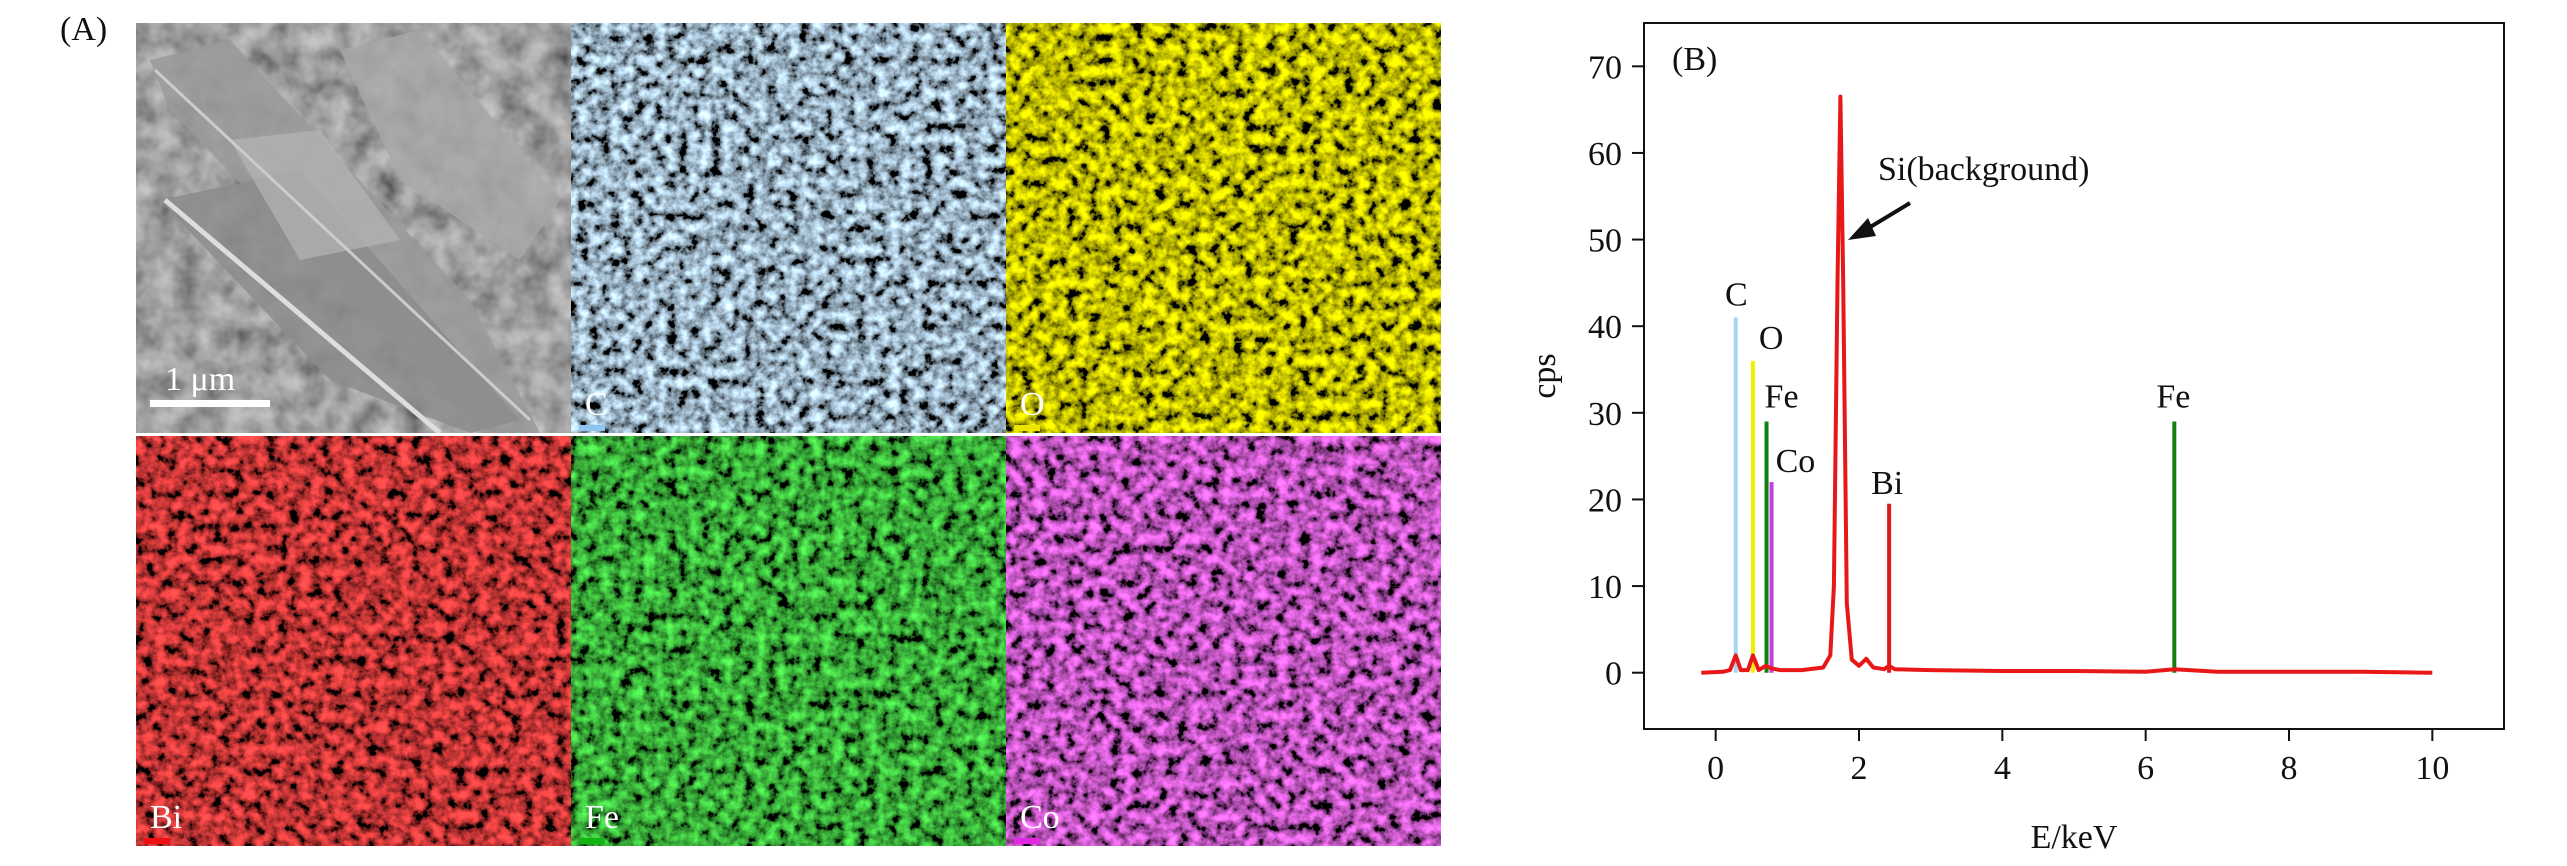  Describe the element at coordinates (166, 817) in the screenshot. I see `map-label: Bi` at that location.